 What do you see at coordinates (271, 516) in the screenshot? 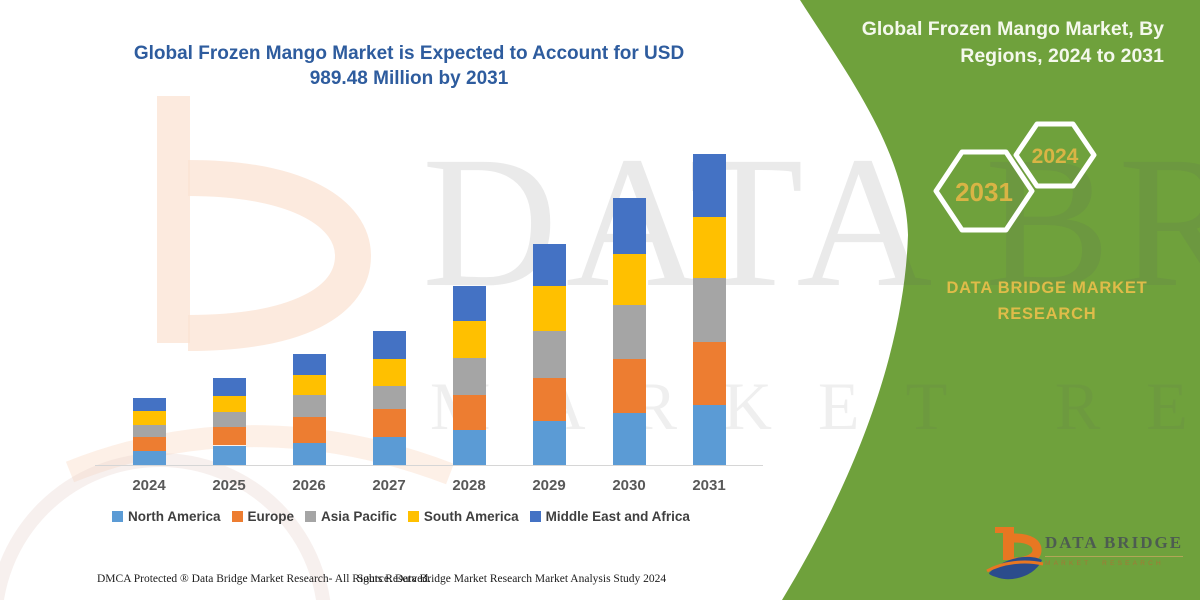
I see `legend-label: Europe` at bounding box center [271, 516].